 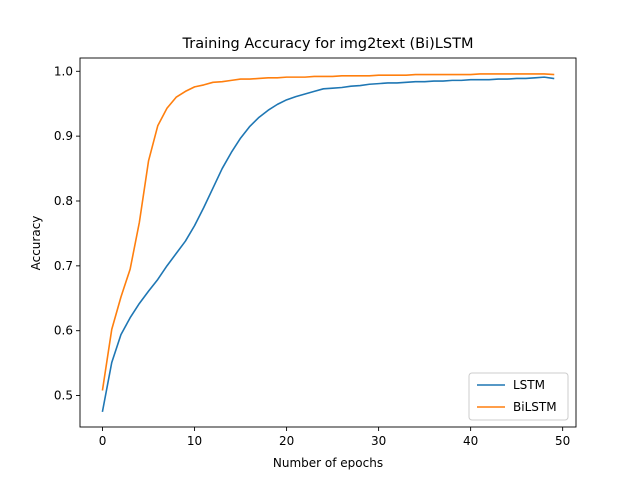 I want to click on y-tick-label: 0.8, so click(x=63, y=201).